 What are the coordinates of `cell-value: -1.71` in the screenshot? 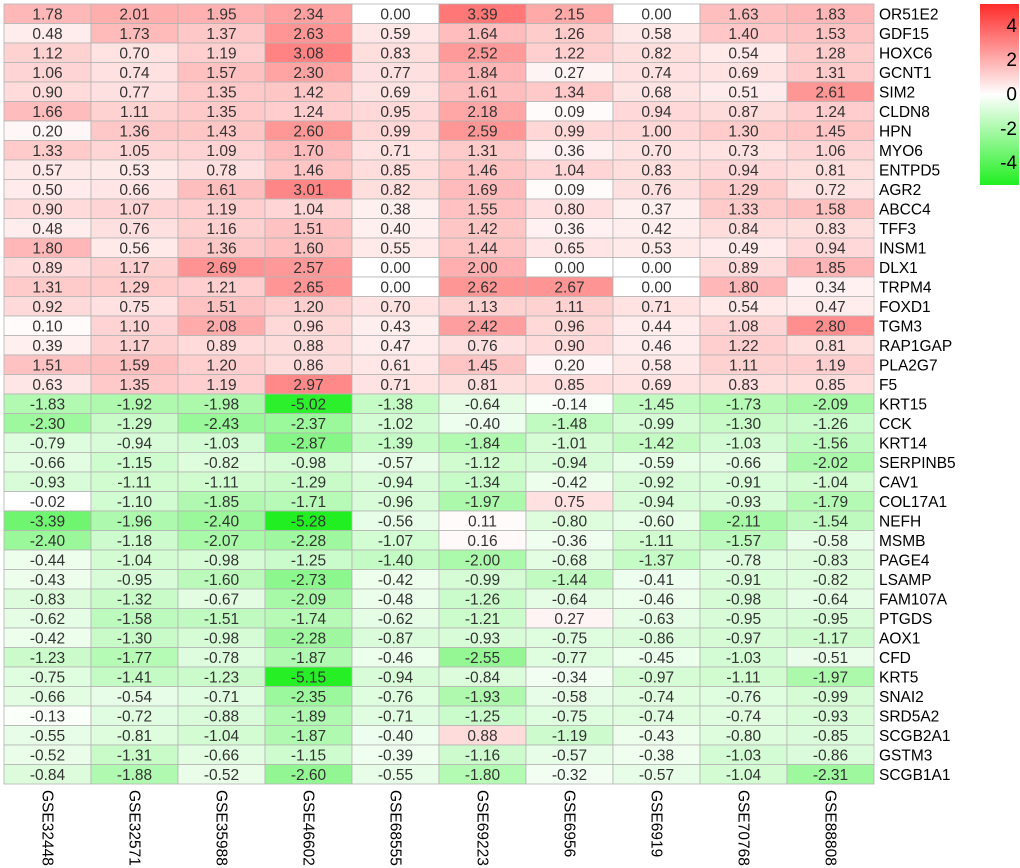 It's located at (308, 502).